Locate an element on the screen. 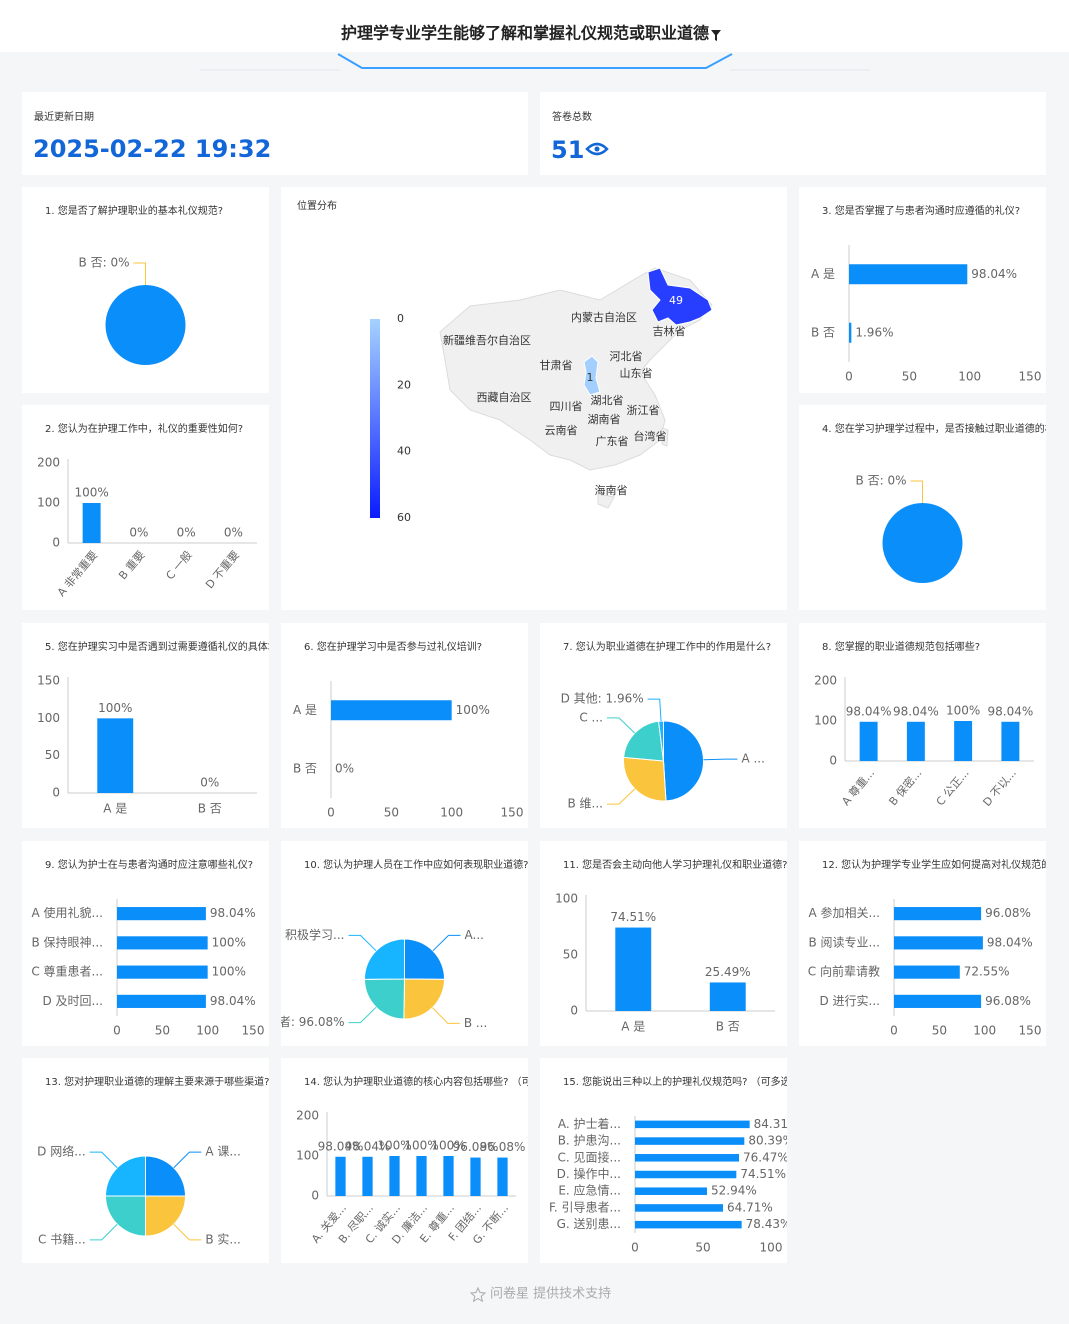 This screenshot has height=1324, width=1069. region-label: 浙江省 is located at coordinates (643, 410).